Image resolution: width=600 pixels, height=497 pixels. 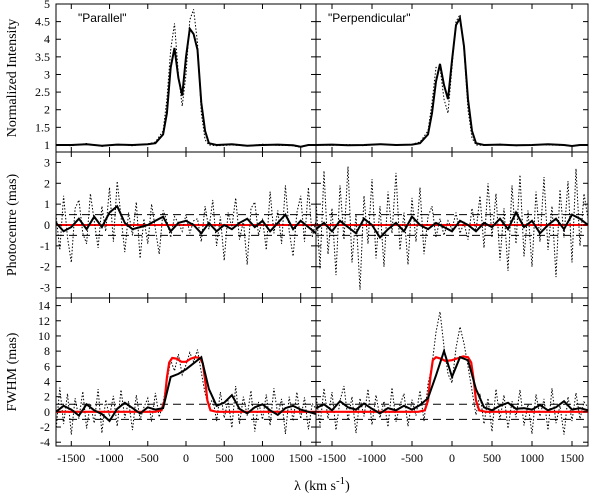 What do you see at coordinates (47, 351) in the screenshot?
I see `y-tick-label: 8` at bounding box center [47, 351].